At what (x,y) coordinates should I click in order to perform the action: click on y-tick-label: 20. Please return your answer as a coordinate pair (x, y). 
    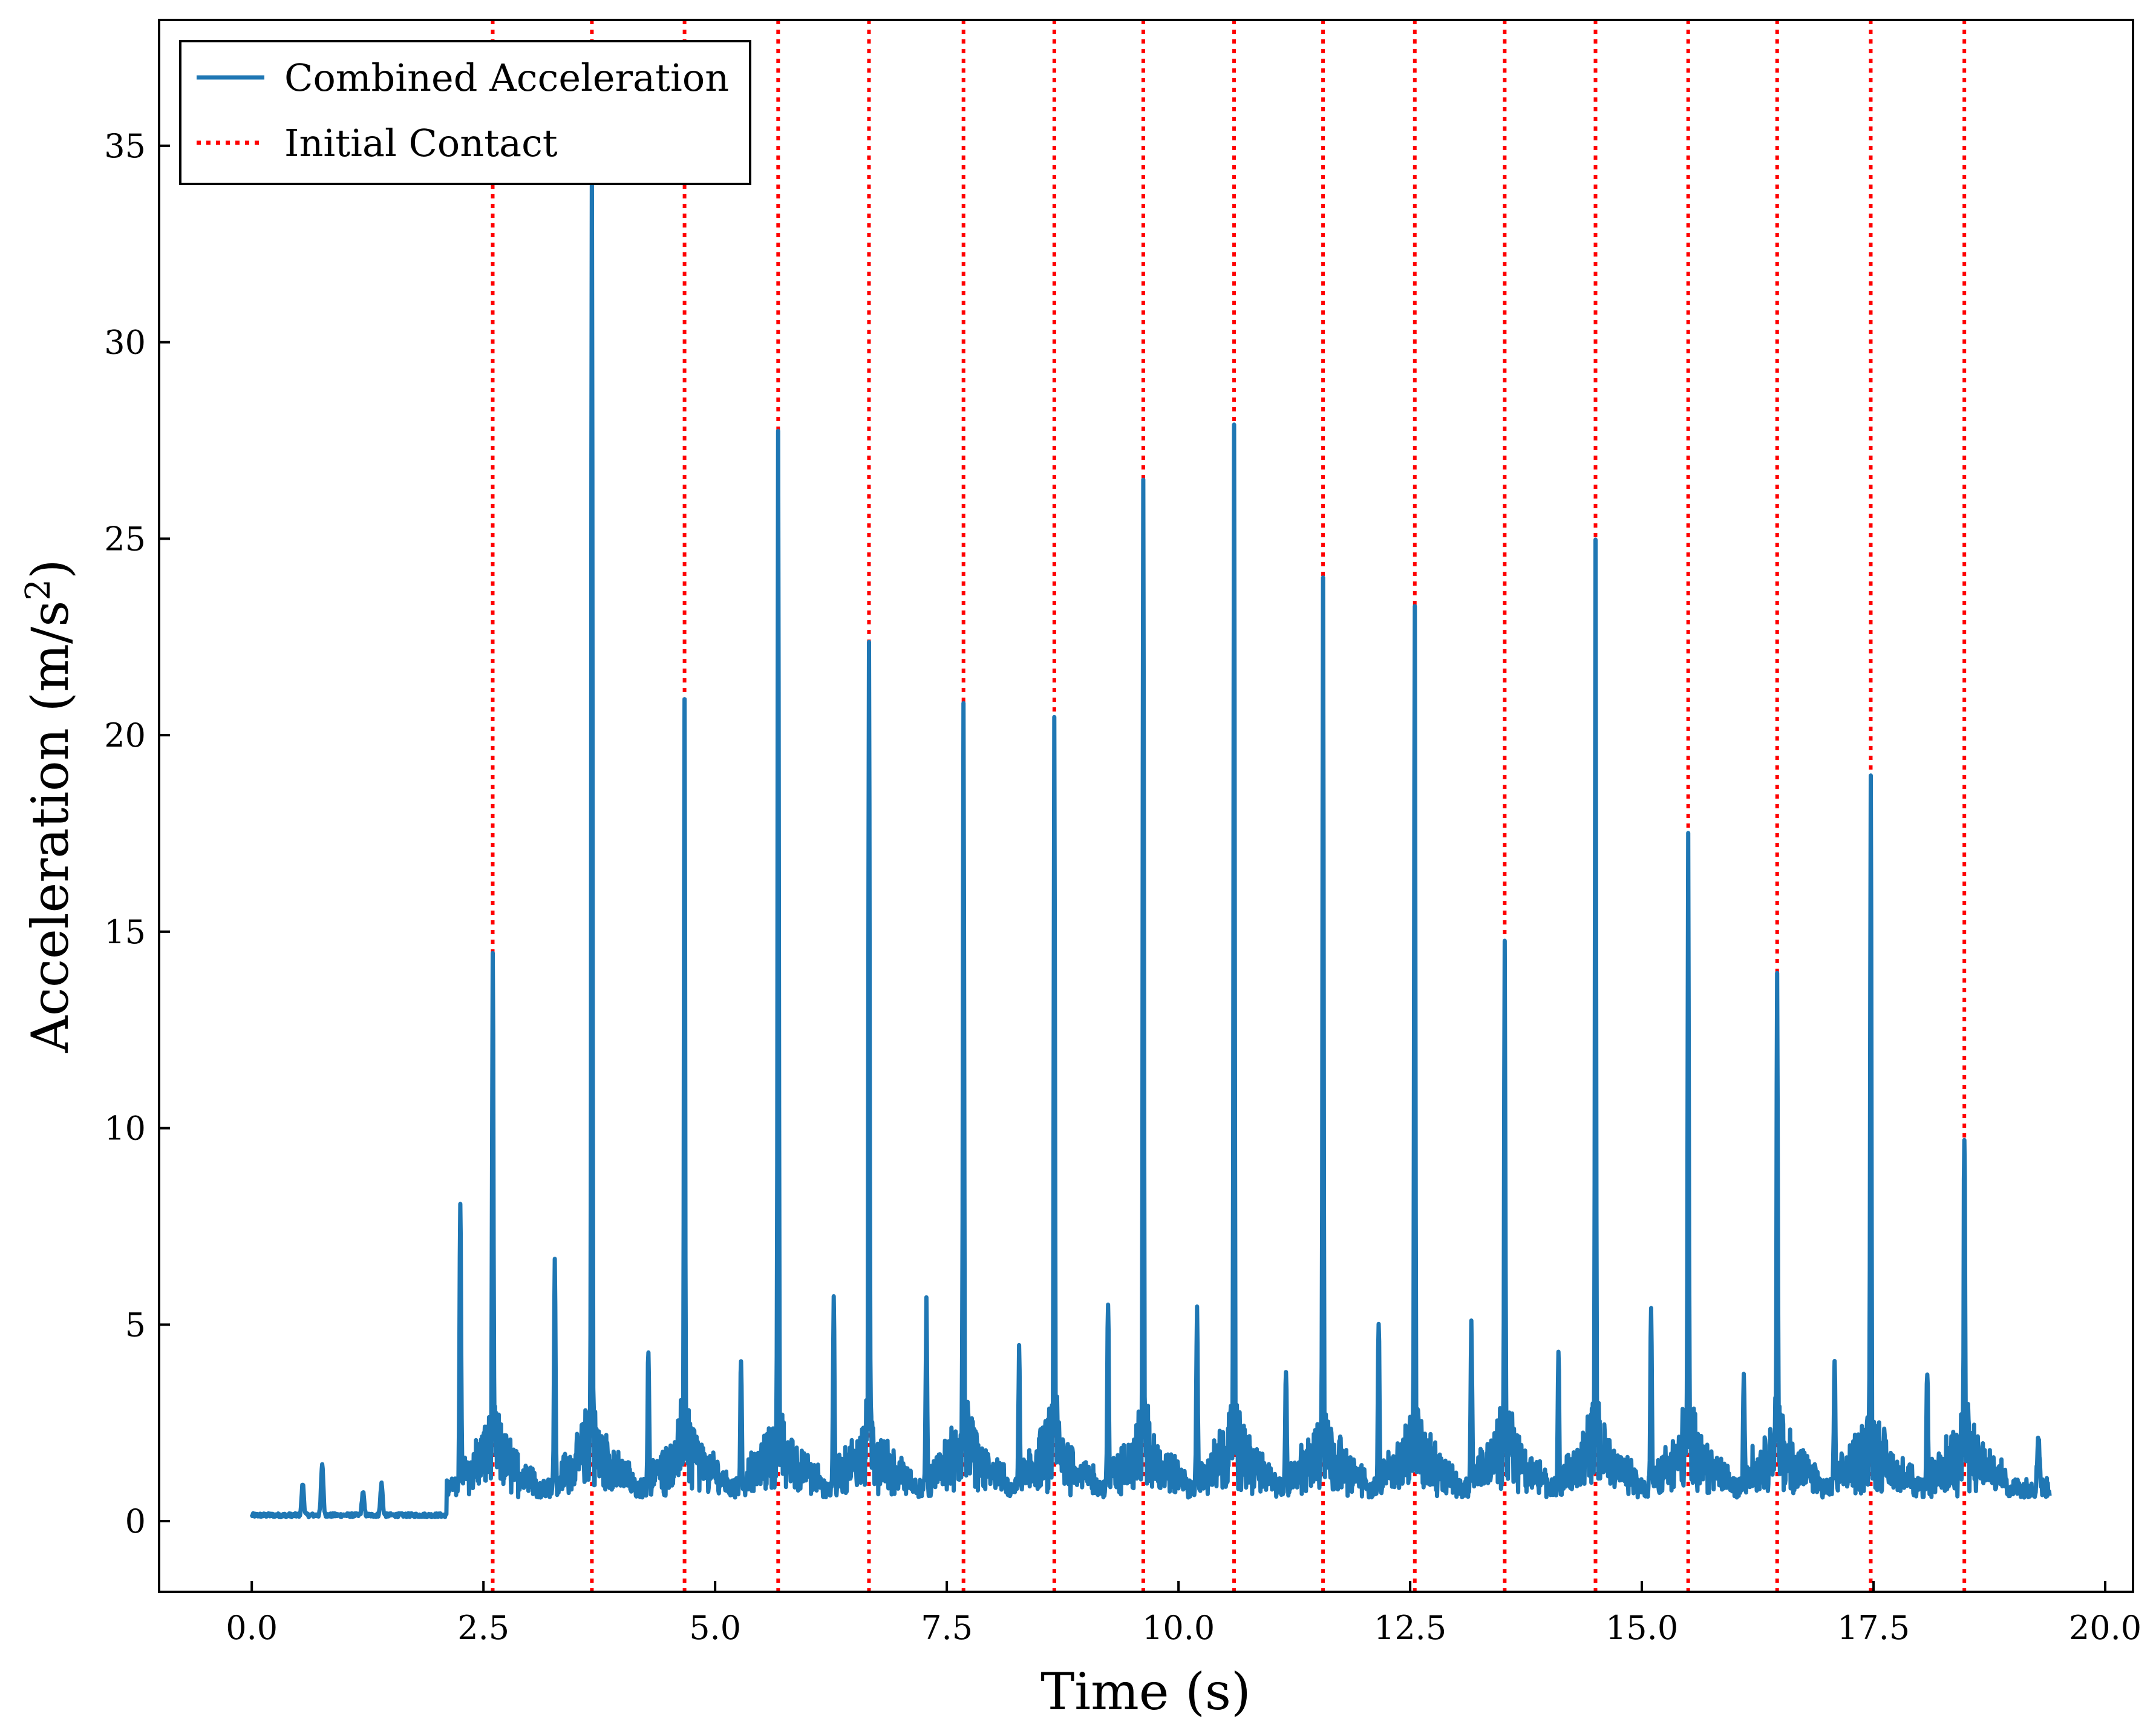
    Looking at the image, I should click on (125, 735).